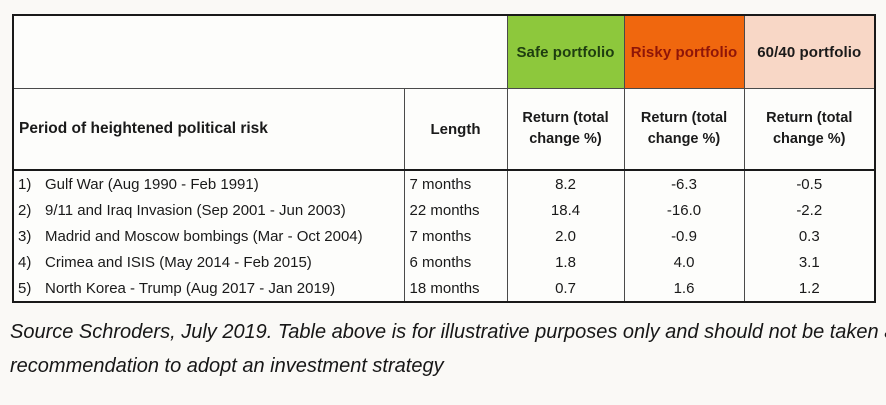 This screenshot has width=886, height=405. What do you see at coordinates (684, 288) in the screenshot?
I see `risky-return-cell: 1.6` at bounding box center [684, 288].